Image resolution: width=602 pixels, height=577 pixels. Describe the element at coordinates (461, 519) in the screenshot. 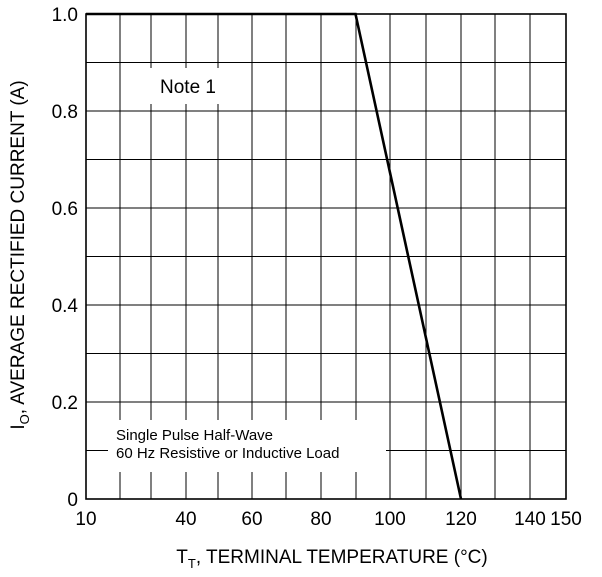

I see `x-tick-label: 120` at that location.